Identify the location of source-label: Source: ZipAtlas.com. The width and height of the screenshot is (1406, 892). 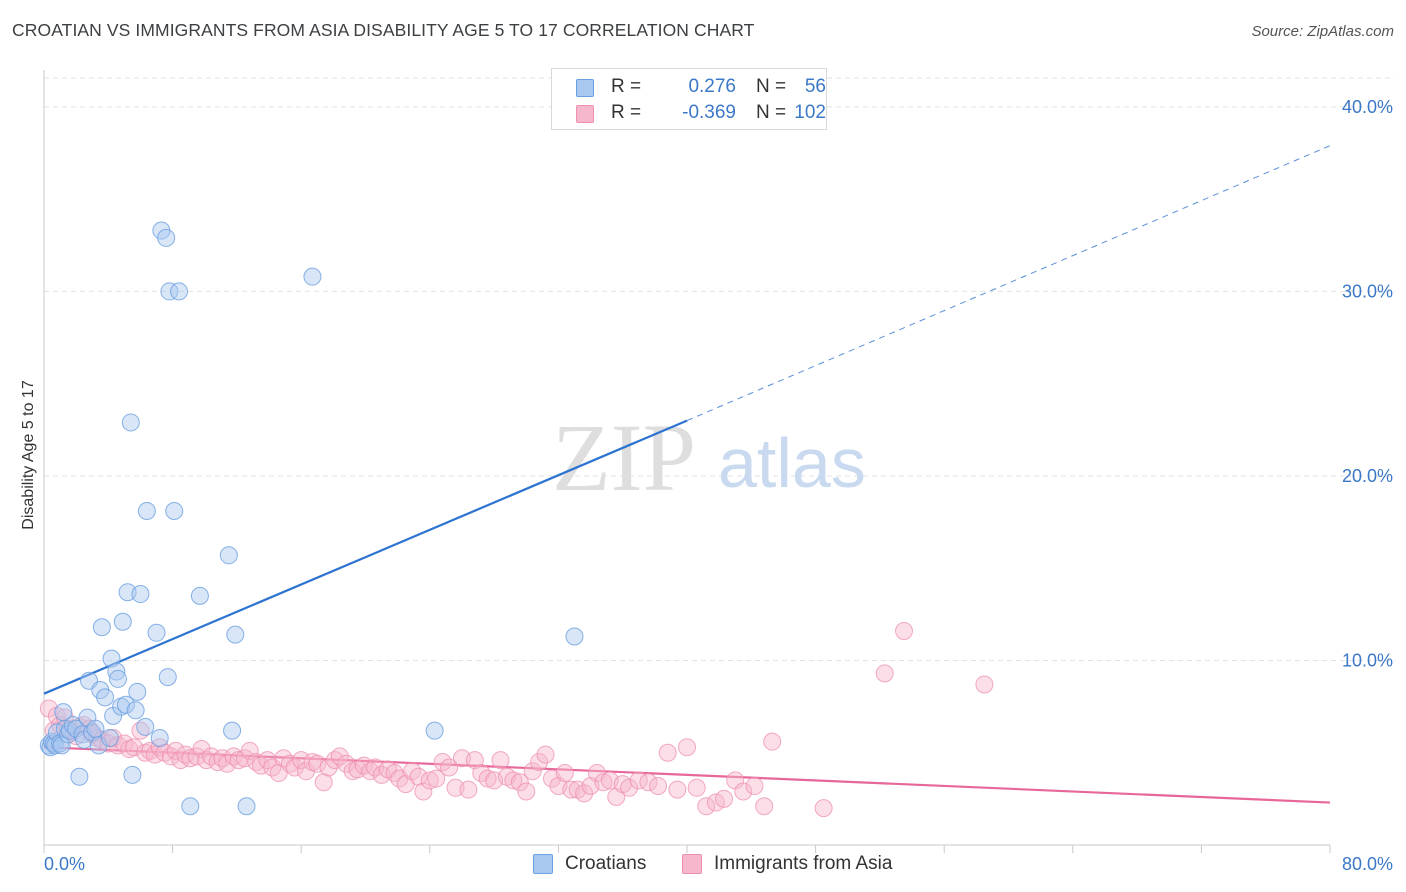
(1322, 31).